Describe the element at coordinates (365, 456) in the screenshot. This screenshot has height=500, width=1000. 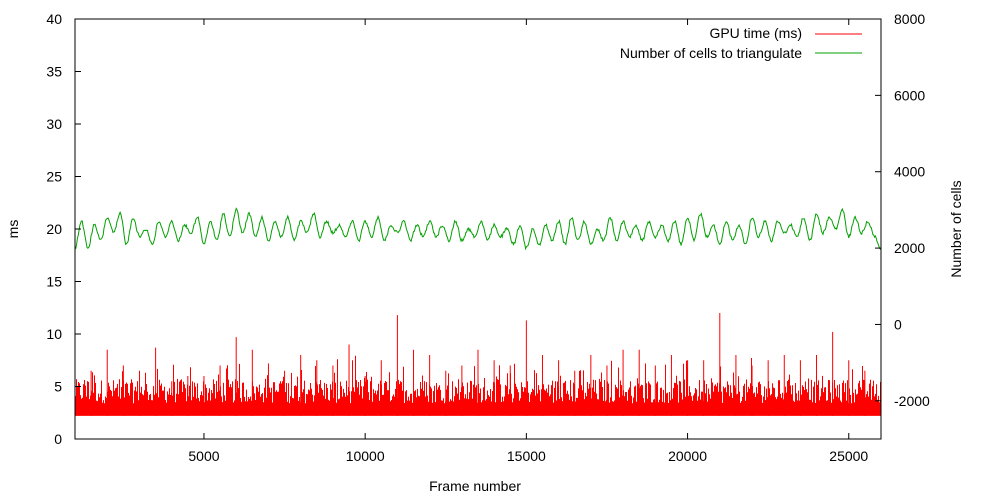
I see `x-tick-label: 10000` at that location.